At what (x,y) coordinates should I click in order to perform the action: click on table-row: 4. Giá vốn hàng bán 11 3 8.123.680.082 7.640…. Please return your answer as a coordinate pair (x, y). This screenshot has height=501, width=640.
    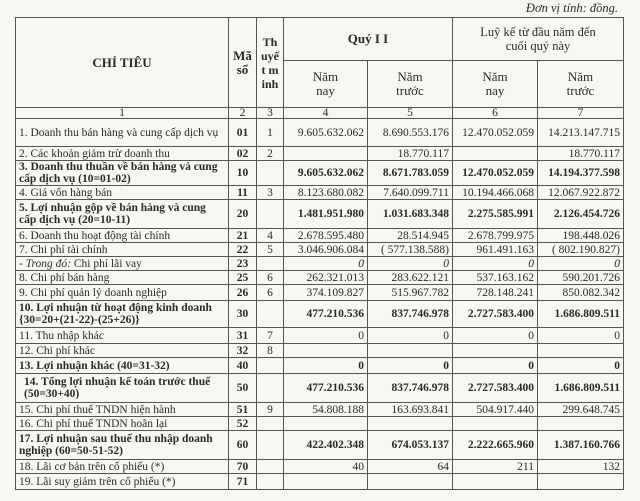
    Looking at the image, I should click on (319, 192).